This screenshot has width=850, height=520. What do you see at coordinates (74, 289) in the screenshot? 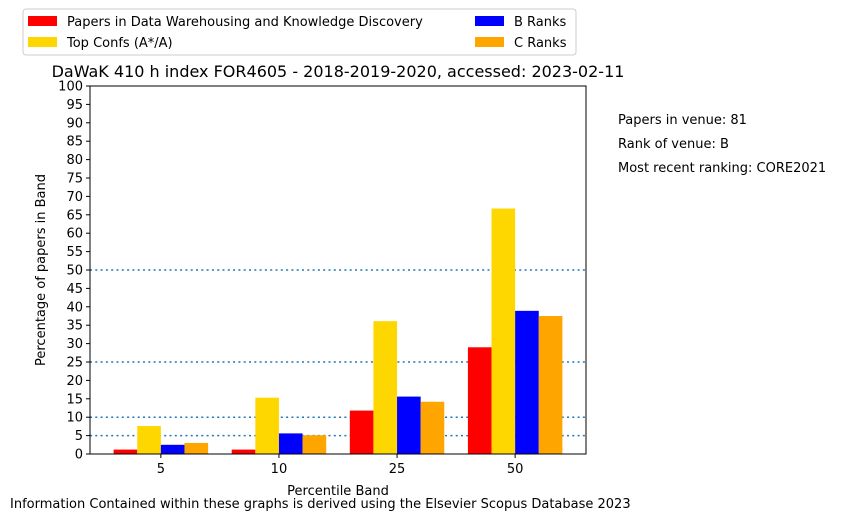
I see `y-tick-label: 45` at bounding box center [74, 289].